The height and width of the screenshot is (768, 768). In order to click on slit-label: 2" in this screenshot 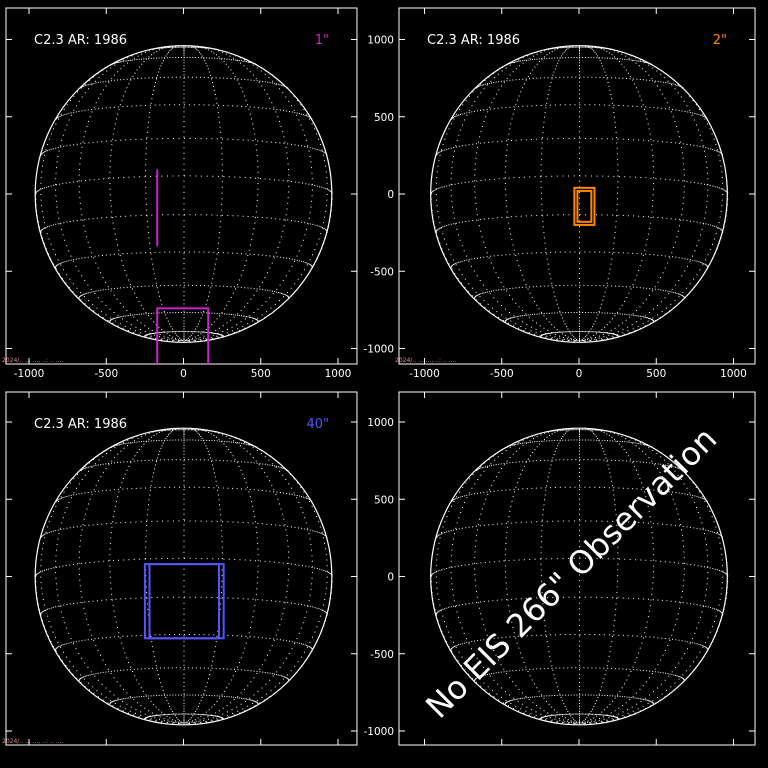, I will do `click(720, 40)`.